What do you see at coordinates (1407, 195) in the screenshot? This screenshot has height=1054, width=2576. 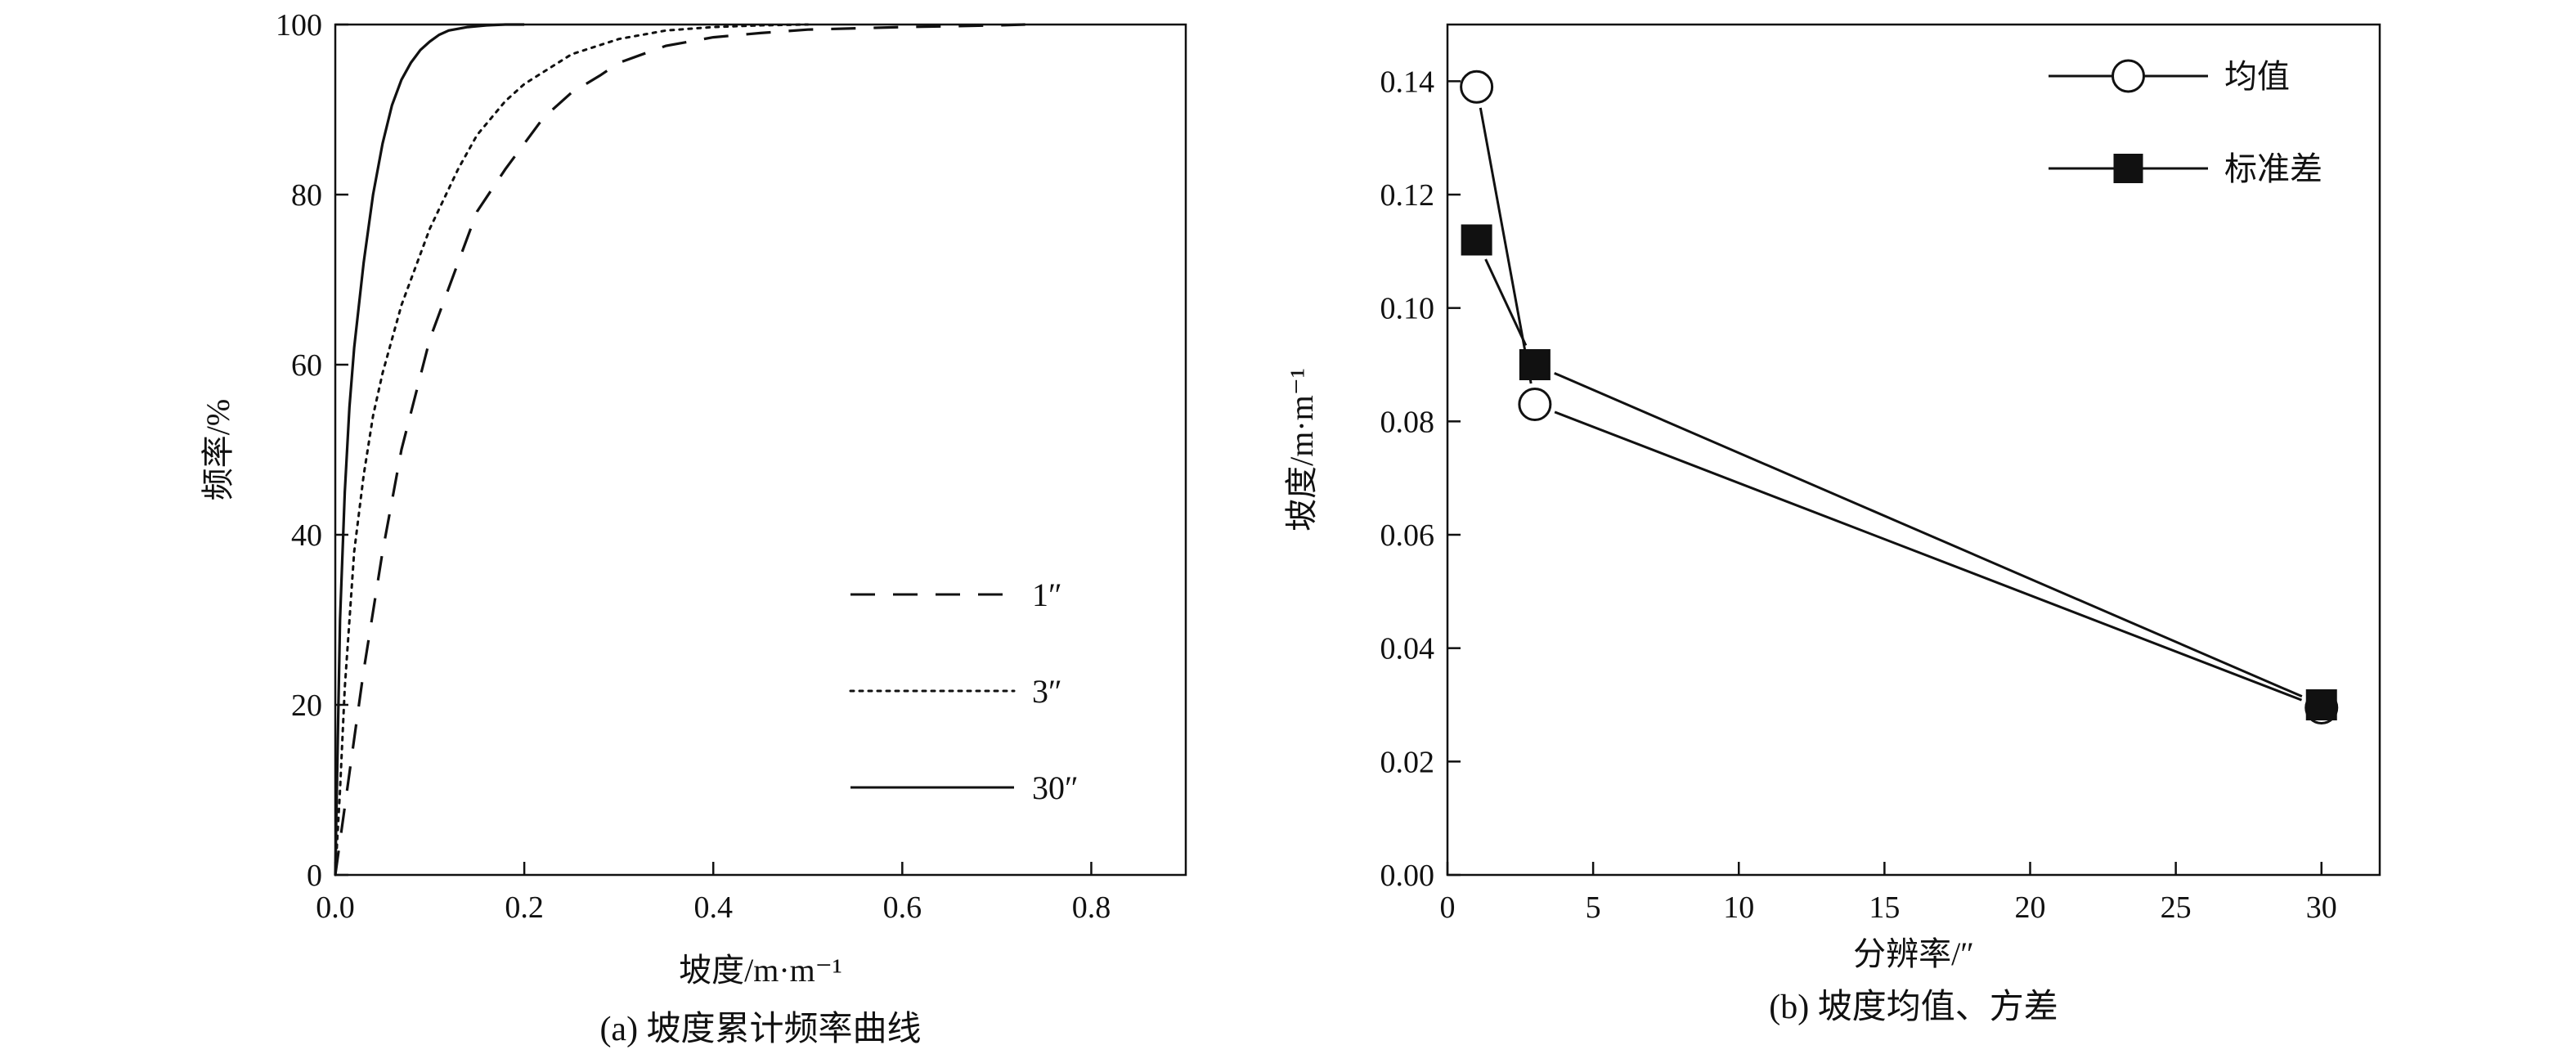 I see `y-tick-label: 0.12` at bounding box center [1407, 195].